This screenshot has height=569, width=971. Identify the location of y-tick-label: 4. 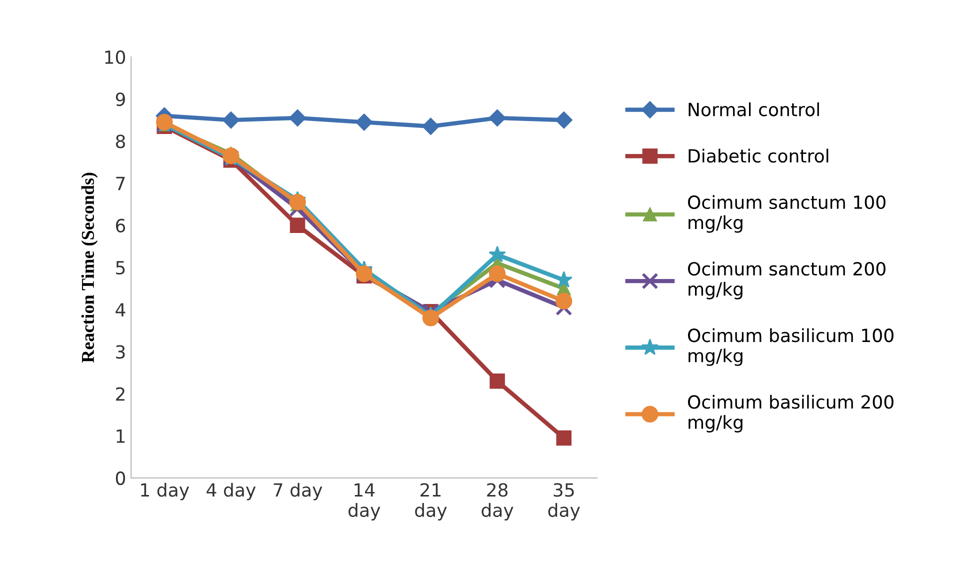
(121, 309).